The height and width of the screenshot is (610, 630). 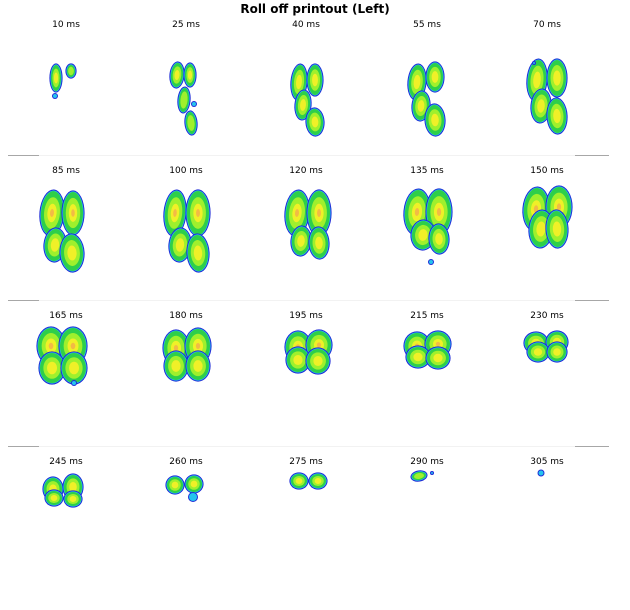 I want to click on footprint-frame-230ms, so click(x=546, y=346).